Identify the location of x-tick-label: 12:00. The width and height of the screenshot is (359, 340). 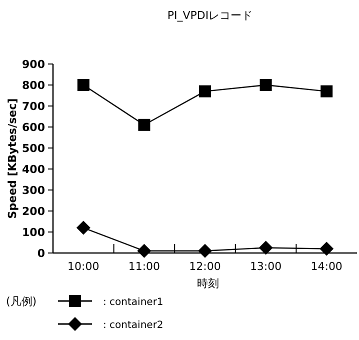
(205, 266).